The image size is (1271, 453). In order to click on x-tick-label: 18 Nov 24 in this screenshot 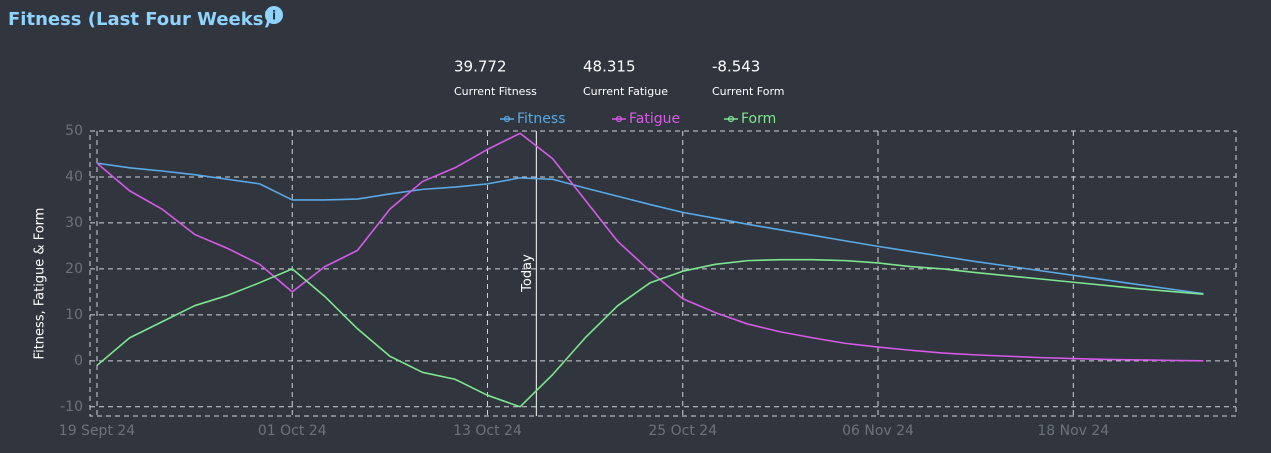, I will do `click(1073, 431)`.